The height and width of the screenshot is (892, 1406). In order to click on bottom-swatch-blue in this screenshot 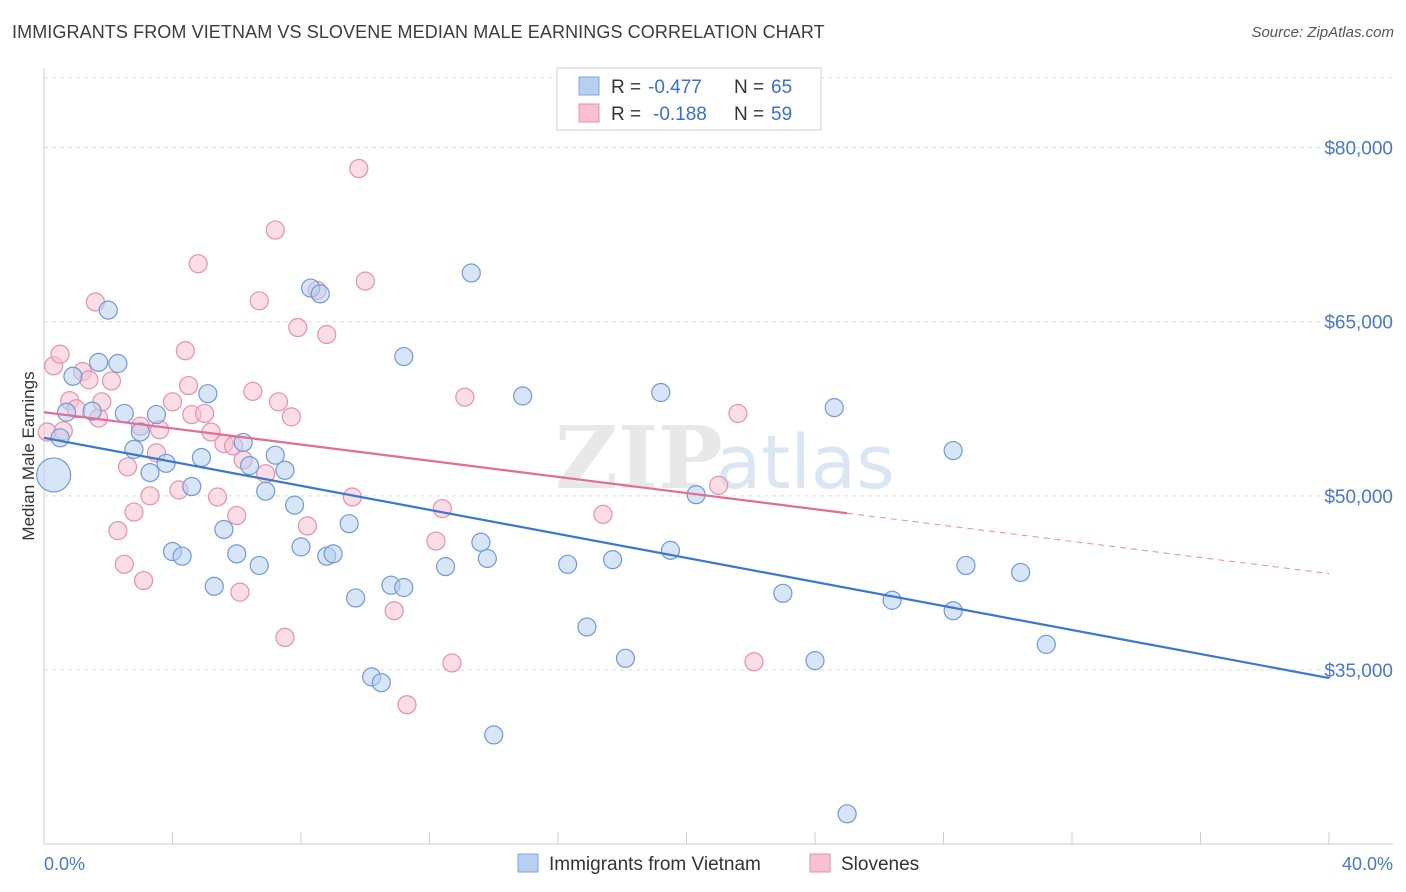, I will do `click(528, 863)`.